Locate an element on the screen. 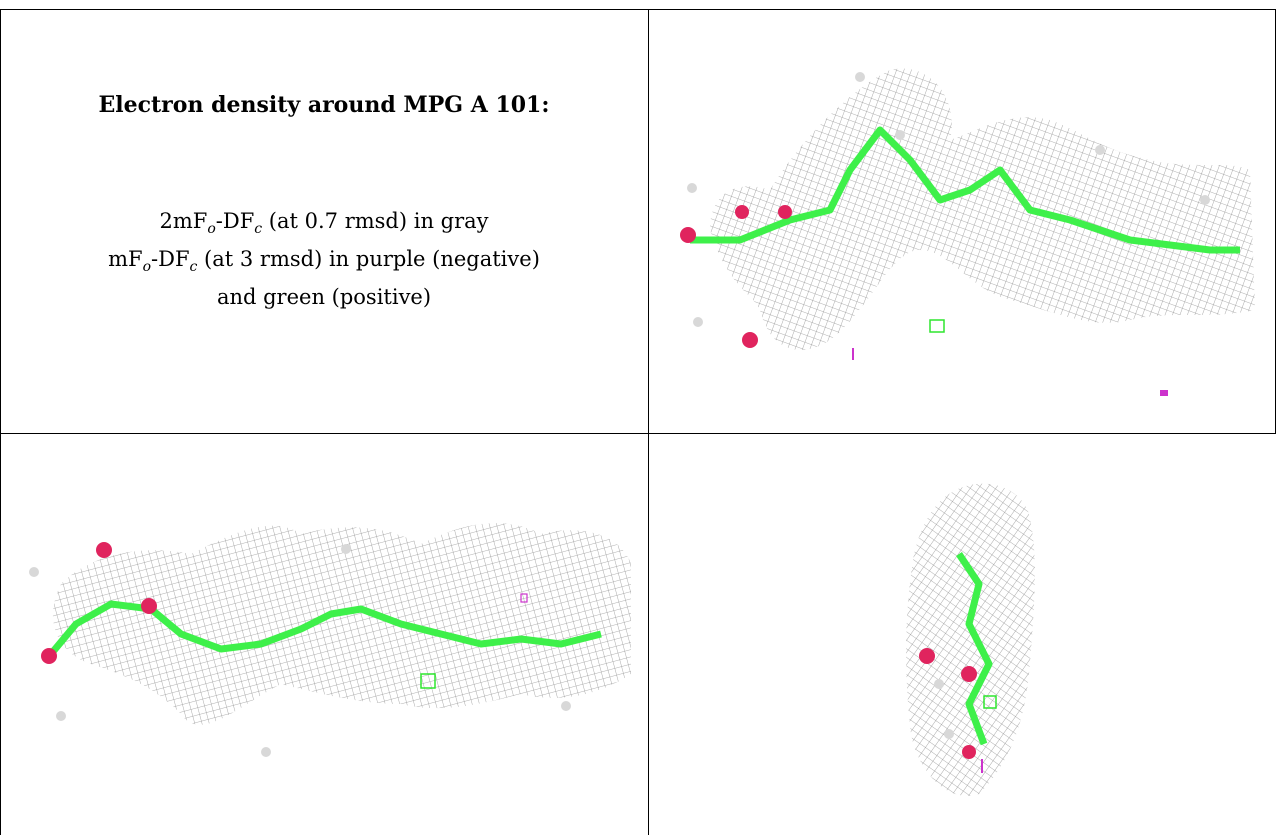 This screenshot has width=1276, height=835. border-left is located at coordinates (0, 422).